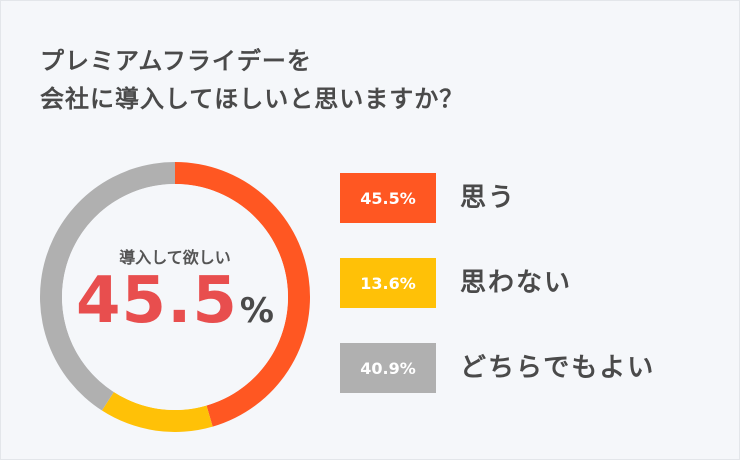 This screenshot has width=740, height=460. I want to click on donut-slice-neutral, so click(108, 286).